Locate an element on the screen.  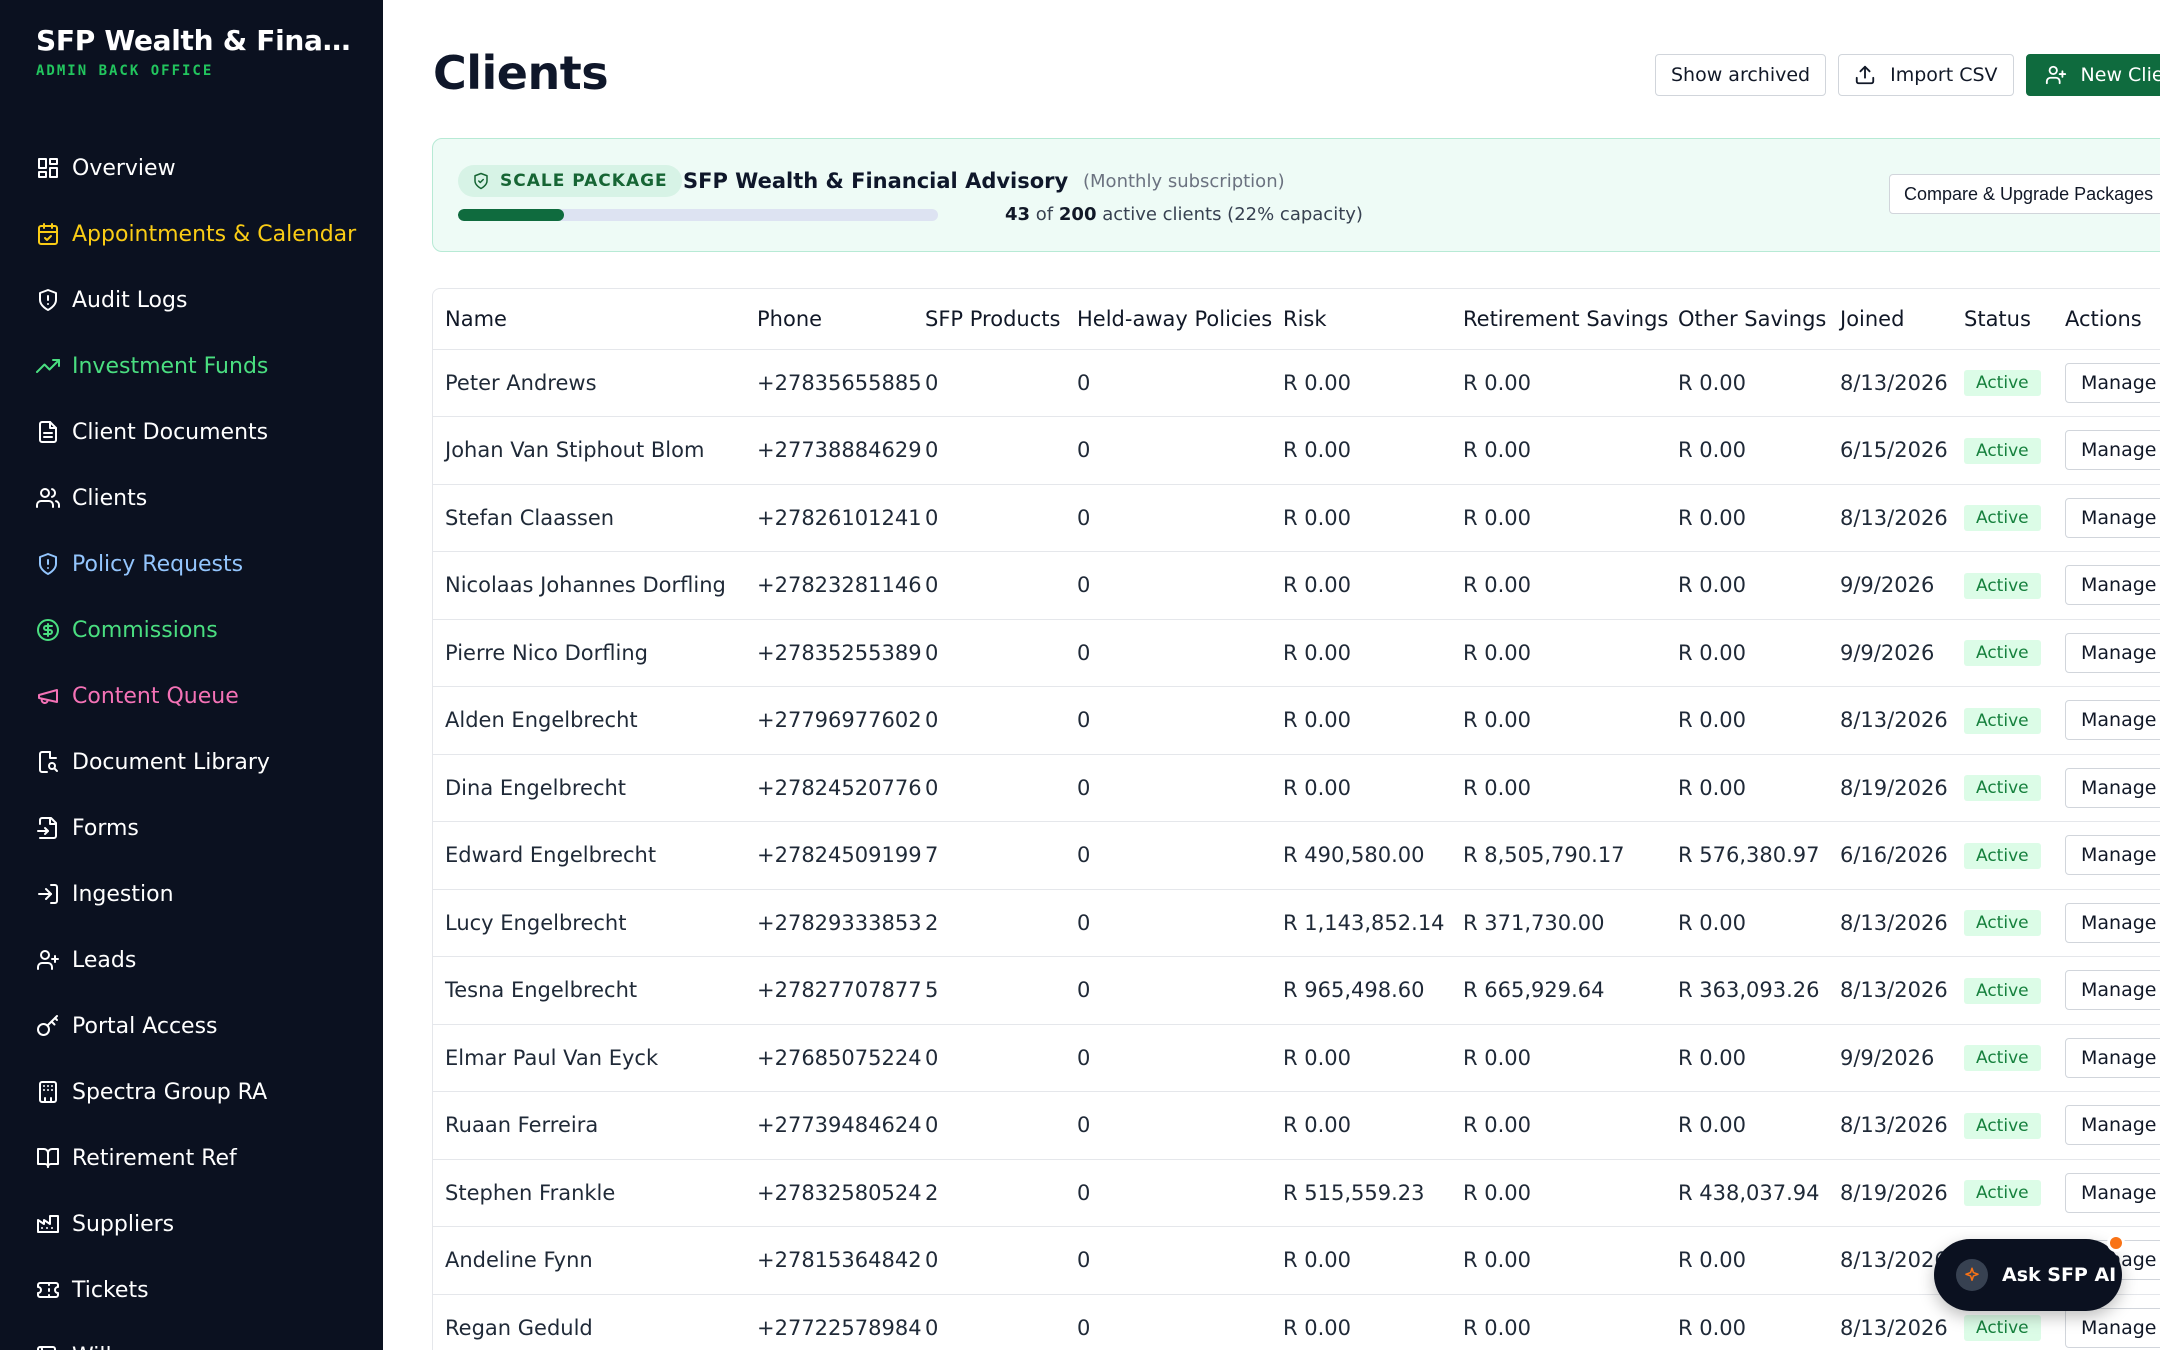
sidebar-item-label: Leads is located at coordinates (104, 960).